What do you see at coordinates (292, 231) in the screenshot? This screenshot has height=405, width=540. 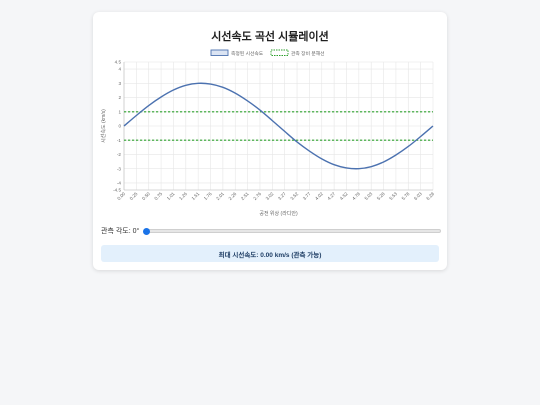 I see `angle-slider` at bounding box center [292, 231].